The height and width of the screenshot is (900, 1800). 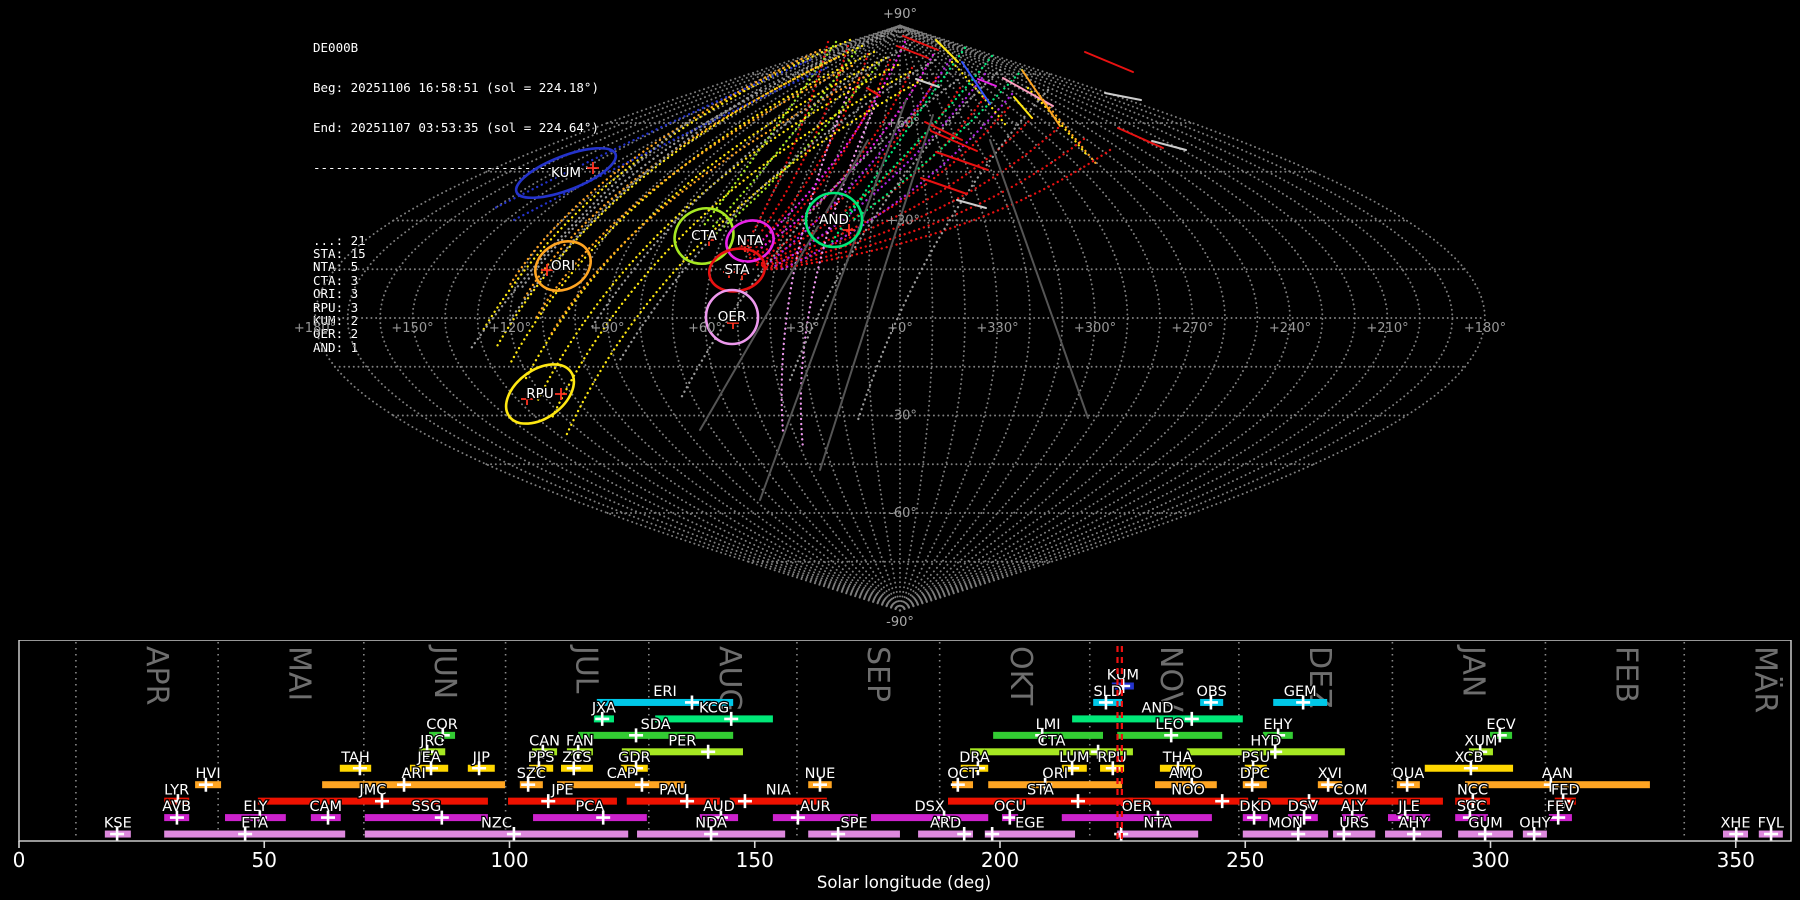 What do you see at coordinates (1186, 774) in the screenshot?
I see `shower-label-amo: AMO` at bounding box center [1186, 774].